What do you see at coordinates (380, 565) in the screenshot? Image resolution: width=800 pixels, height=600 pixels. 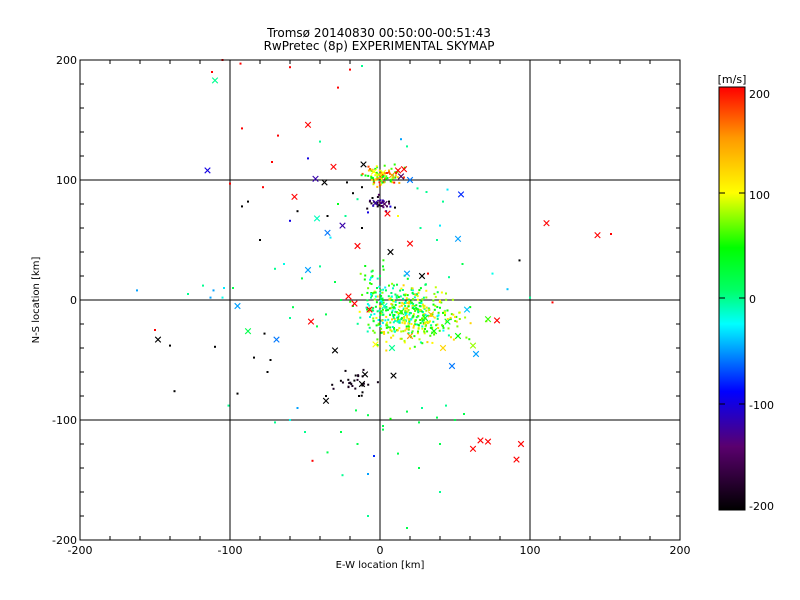 I see `x-axis-label: E-W location [km]` at bounding box center [380, 565].